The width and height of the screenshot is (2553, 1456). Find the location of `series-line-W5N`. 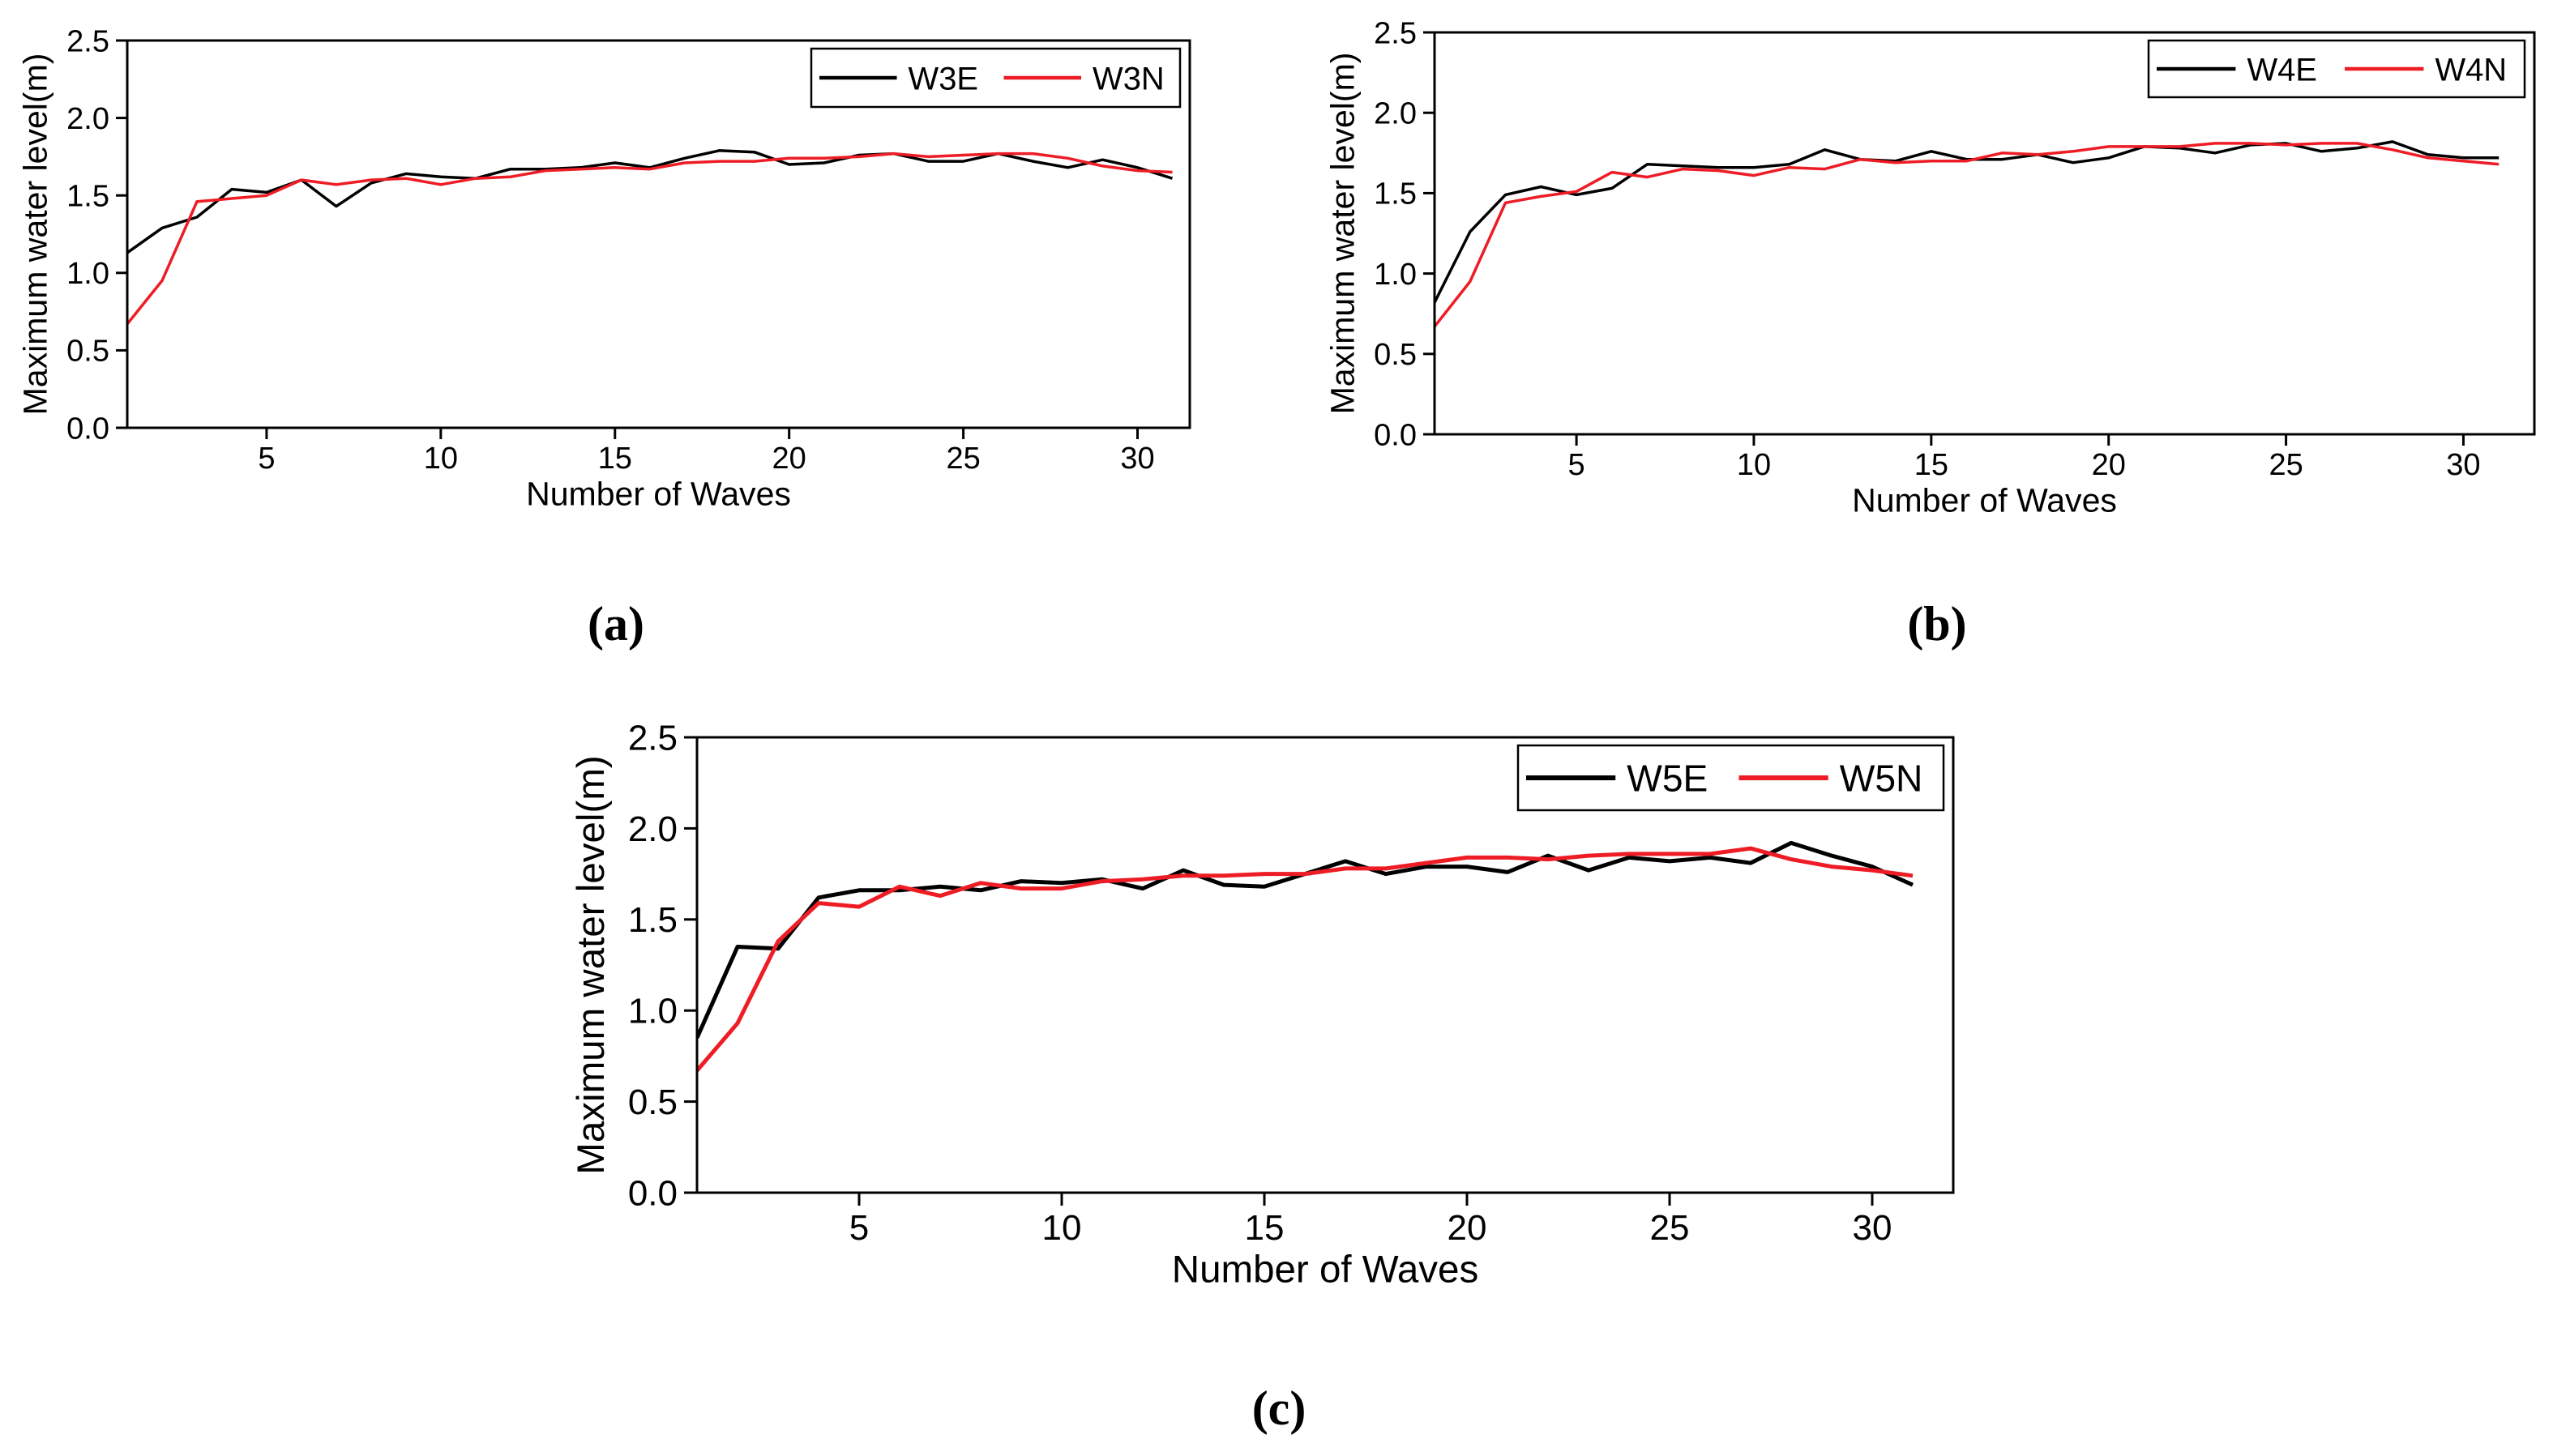

series-line-W5N is located at coordinates (1306, 960).